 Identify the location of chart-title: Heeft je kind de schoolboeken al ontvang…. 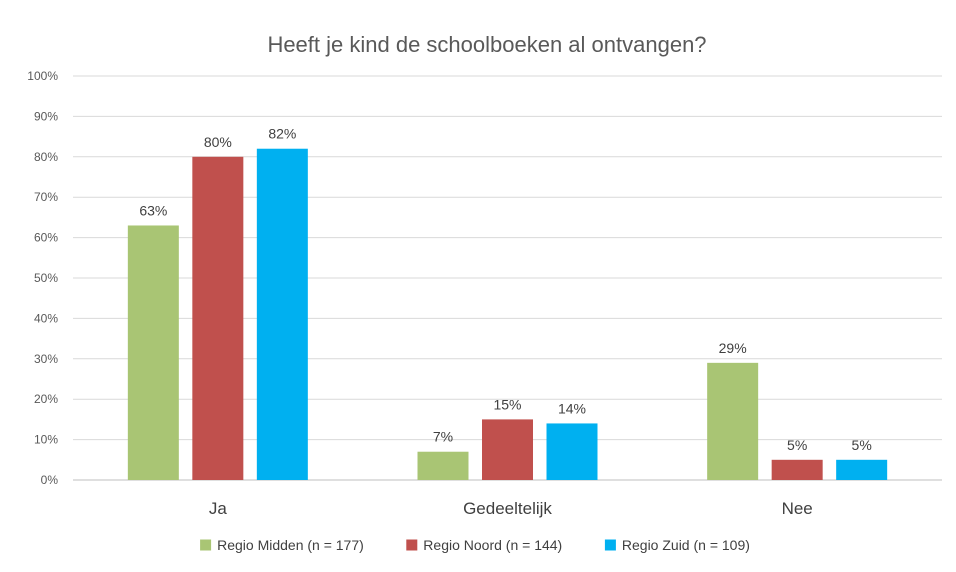
(486, 44).